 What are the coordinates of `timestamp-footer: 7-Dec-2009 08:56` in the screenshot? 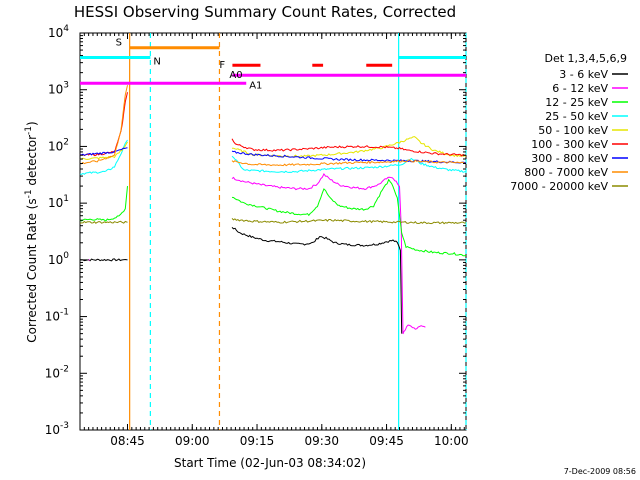 It's located at (600, 471).